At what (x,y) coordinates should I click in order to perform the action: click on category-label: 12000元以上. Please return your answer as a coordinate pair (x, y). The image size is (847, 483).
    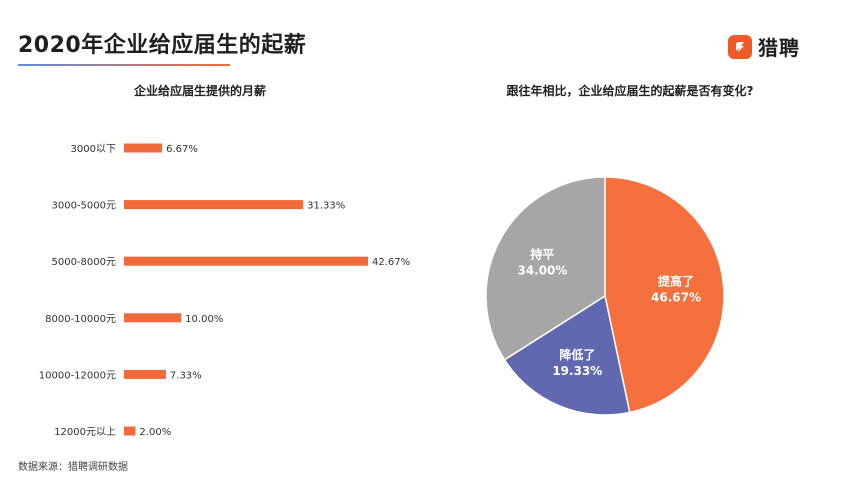
    Looking at the image, I should click on (85, 432).